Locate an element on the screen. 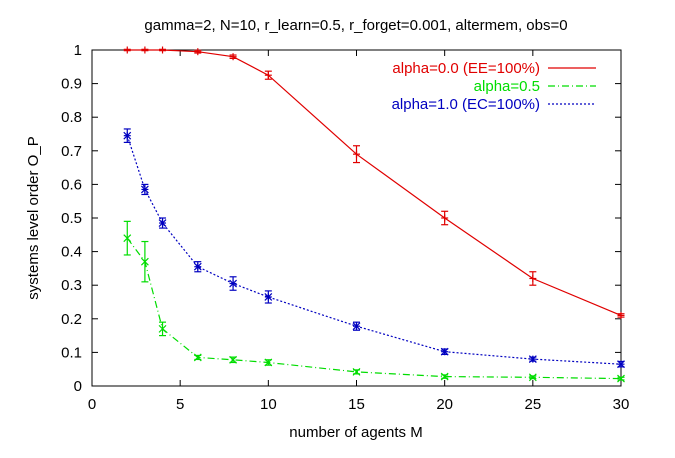  x-tick-label: 25 is located at coordinates (532, 404).